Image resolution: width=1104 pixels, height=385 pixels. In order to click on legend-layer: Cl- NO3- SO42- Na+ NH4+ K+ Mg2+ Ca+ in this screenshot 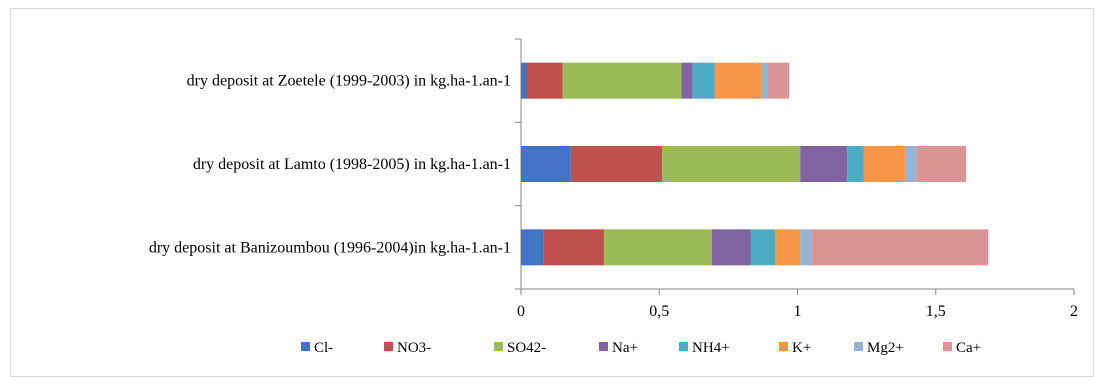, I will do `click(641, 348)`.